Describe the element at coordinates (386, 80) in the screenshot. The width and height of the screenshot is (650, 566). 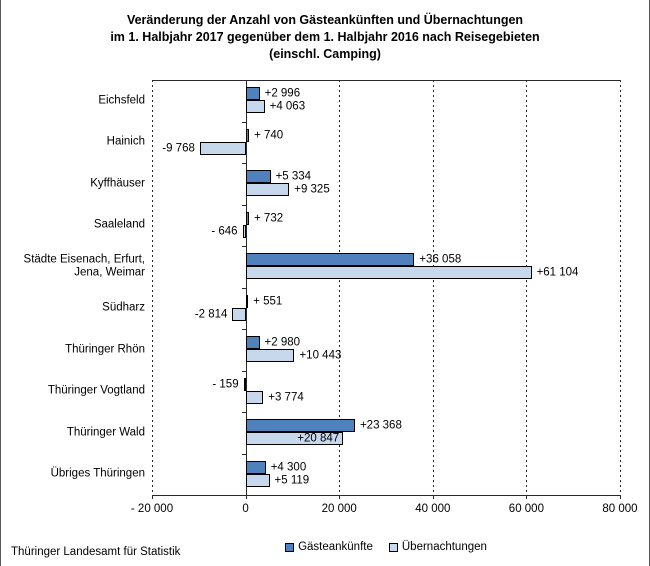
I see `plot-top-border` at that location.